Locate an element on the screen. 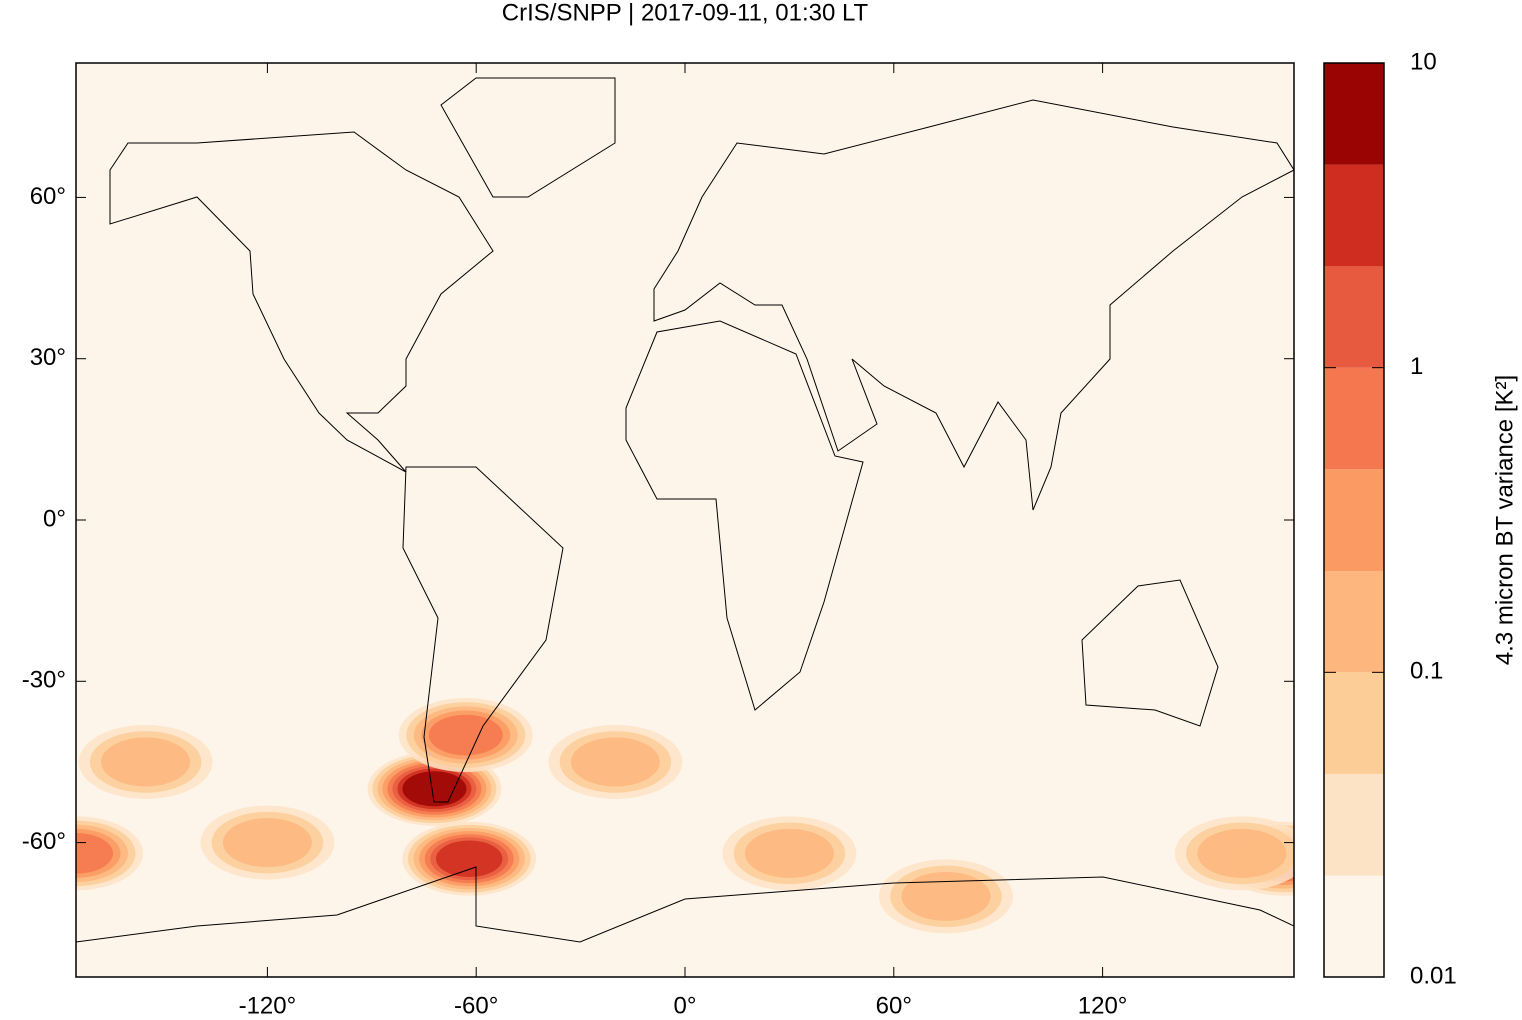 The height and width of the screenshot is (1020, 1522). map-title: CrIS/SNPP | 2017-09-11, 01:30 LT is located at coordinates (685, 13).